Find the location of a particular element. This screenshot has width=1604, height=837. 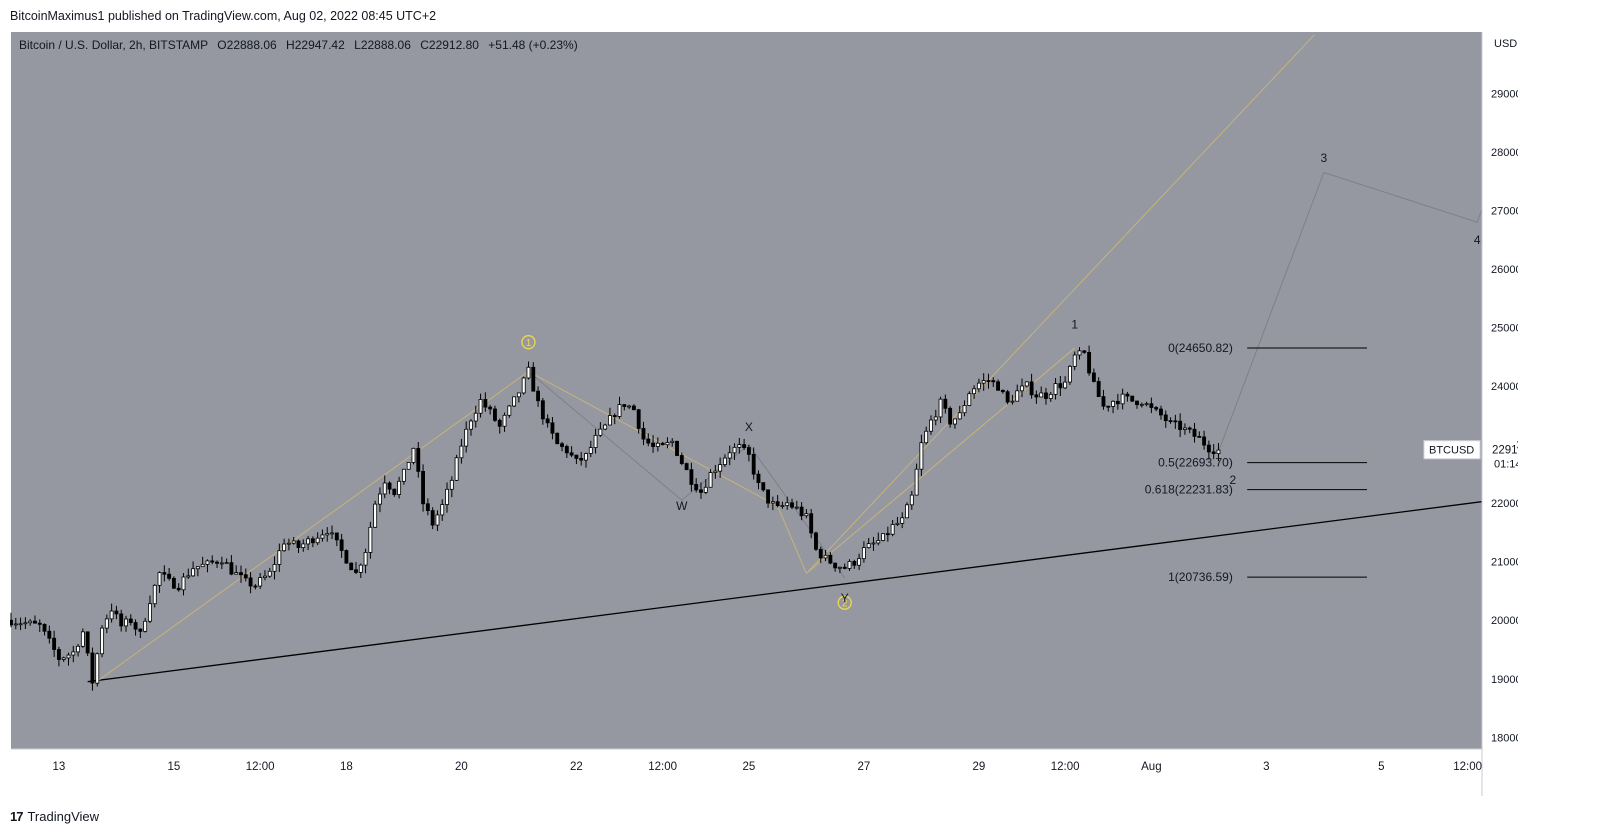

time-tick-label: Aug is located at coordinates (1151, 767).